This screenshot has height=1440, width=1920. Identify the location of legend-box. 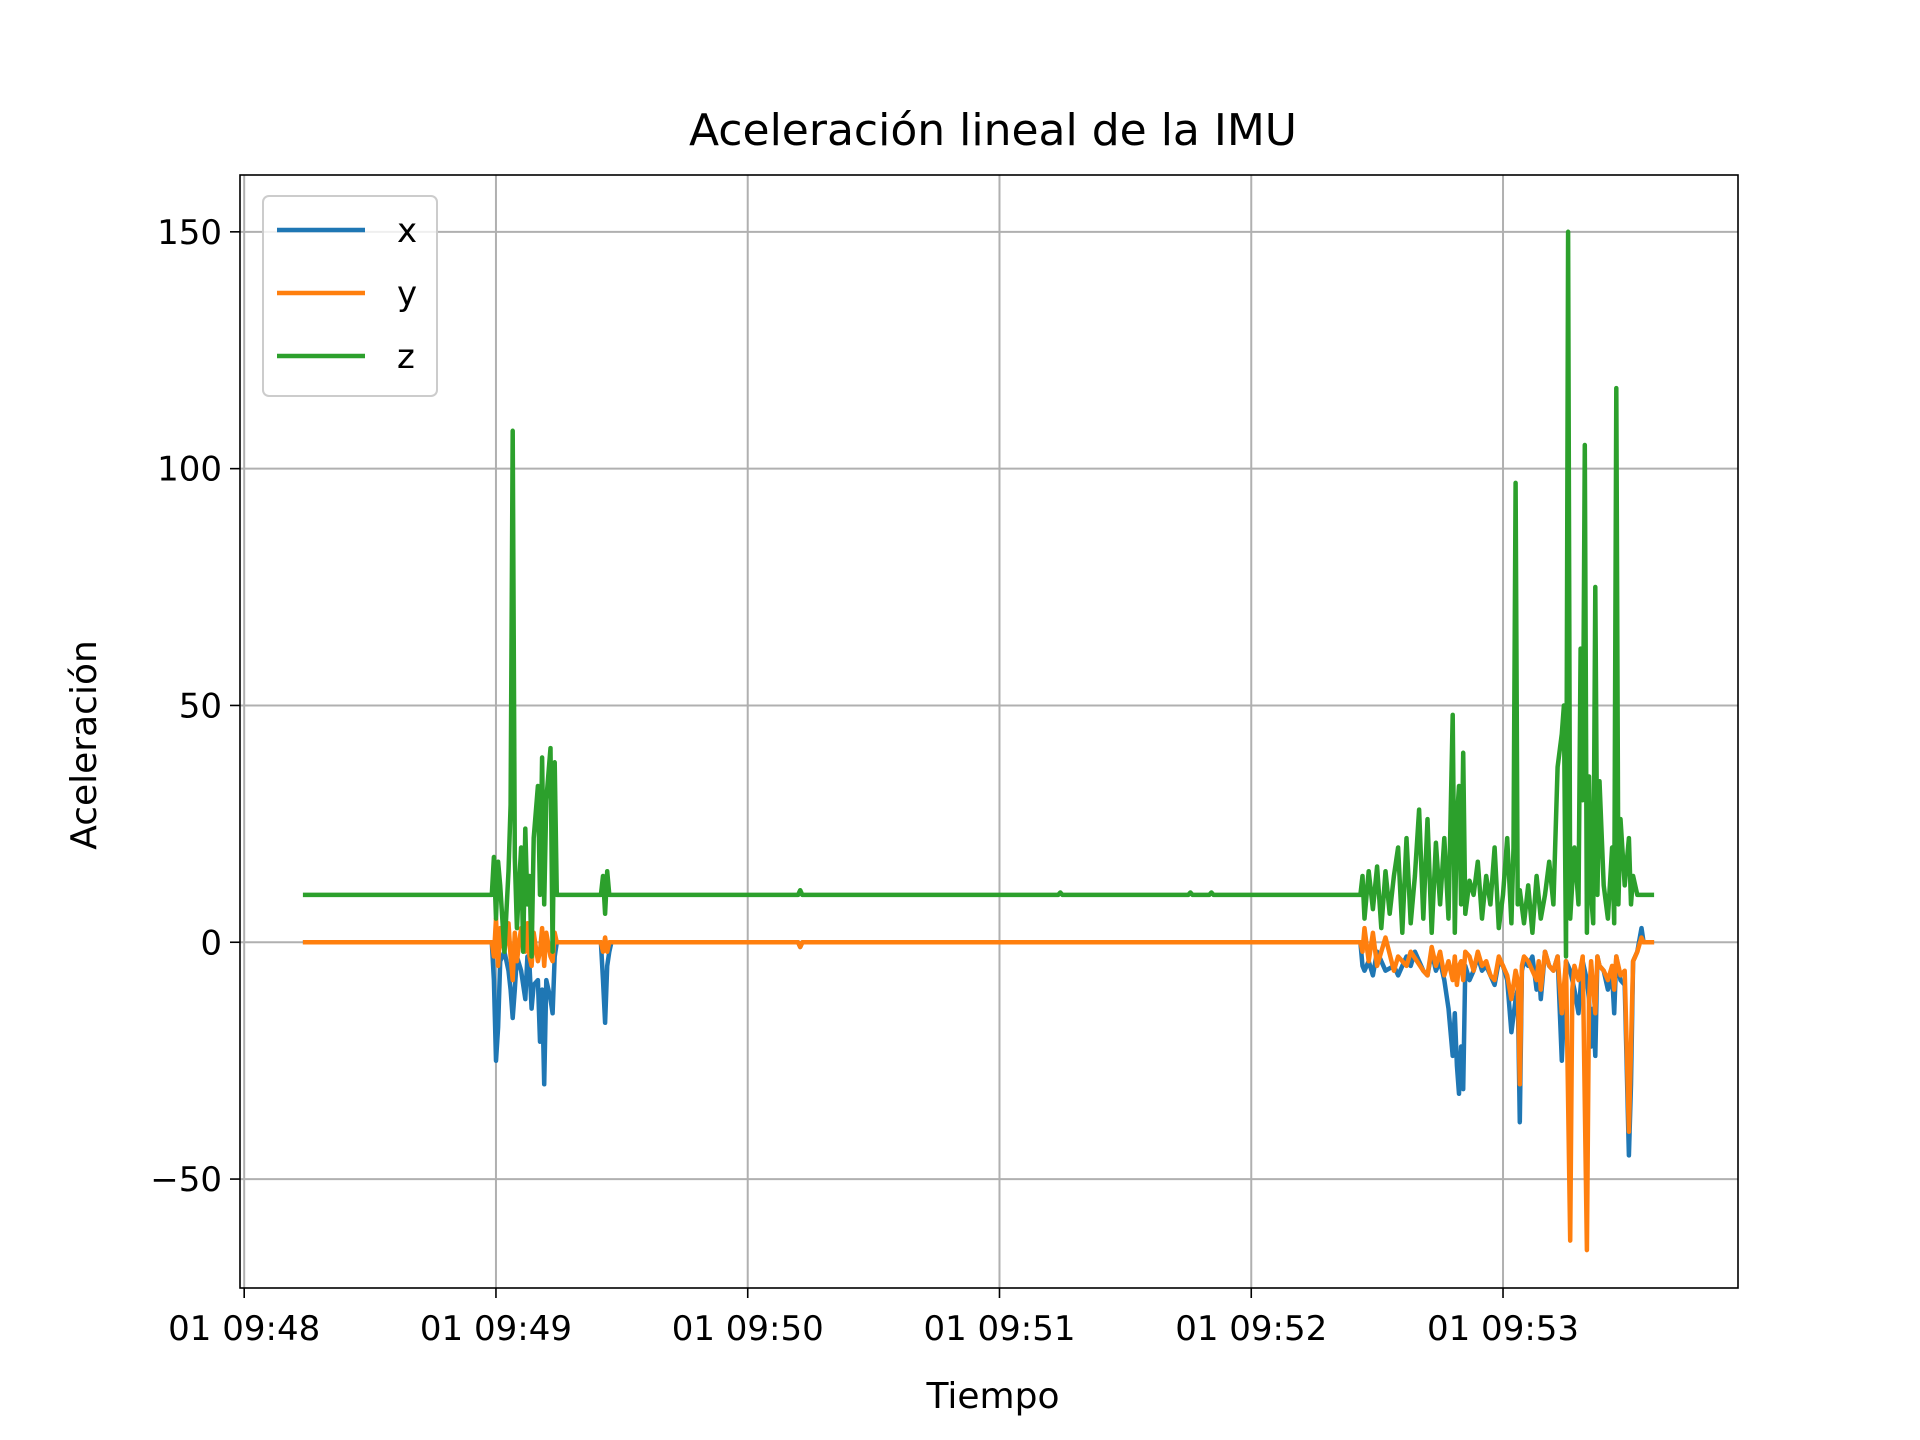
(350, 296).